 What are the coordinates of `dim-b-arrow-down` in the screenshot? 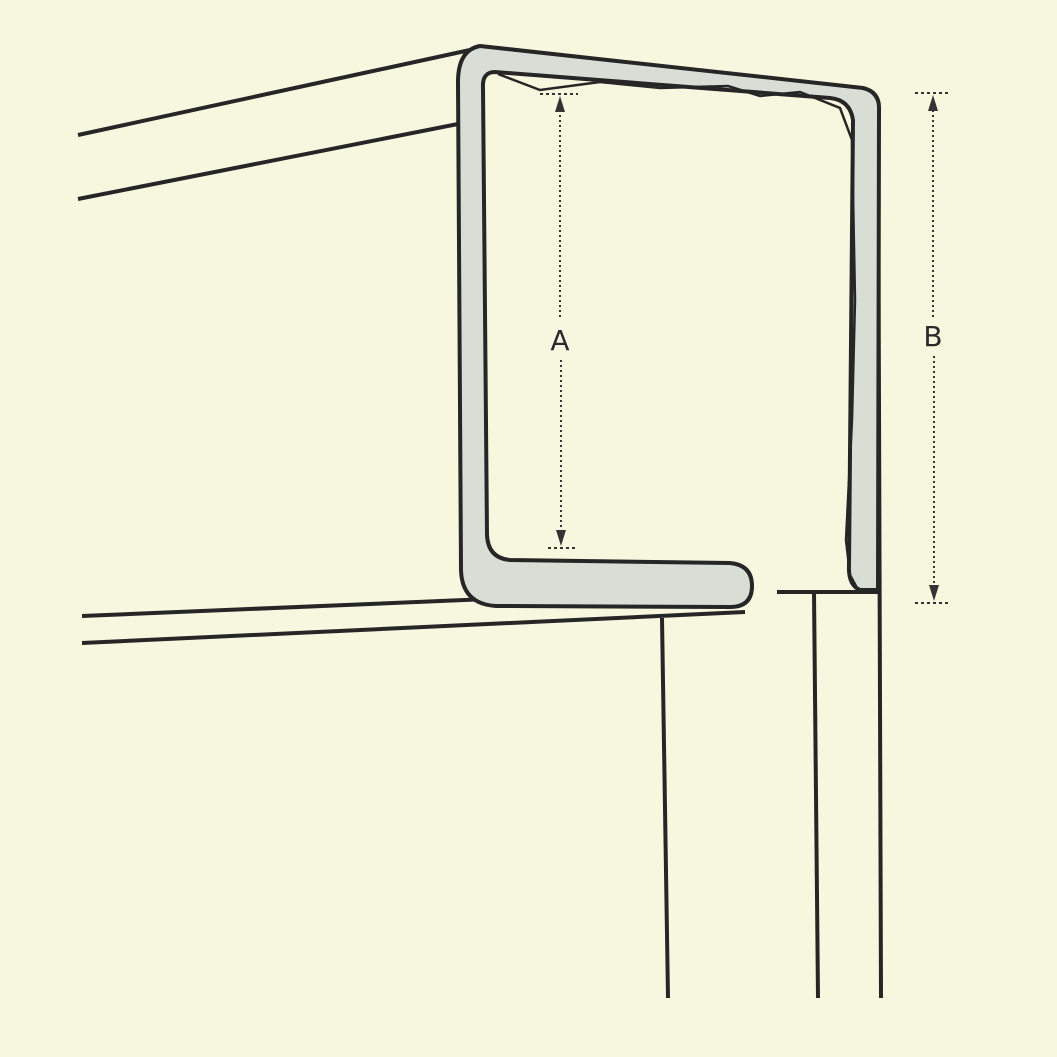 It's located at (934, 593).